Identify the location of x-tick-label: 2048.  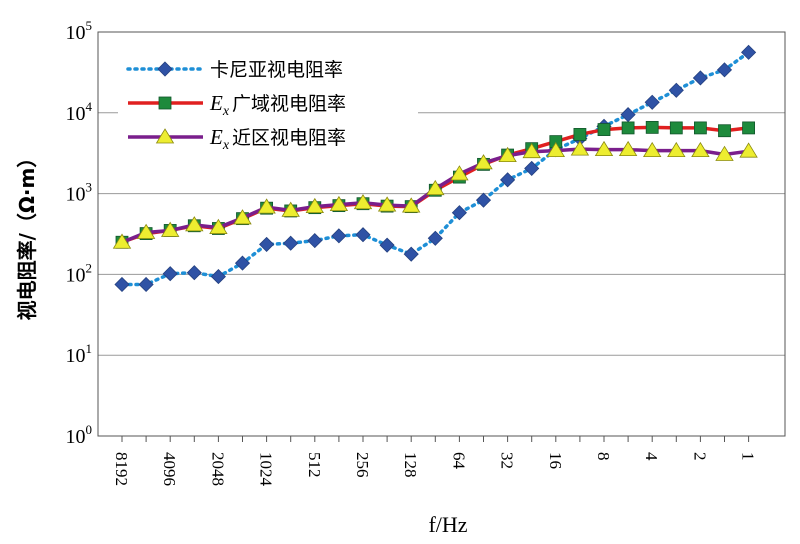
(217, 469).